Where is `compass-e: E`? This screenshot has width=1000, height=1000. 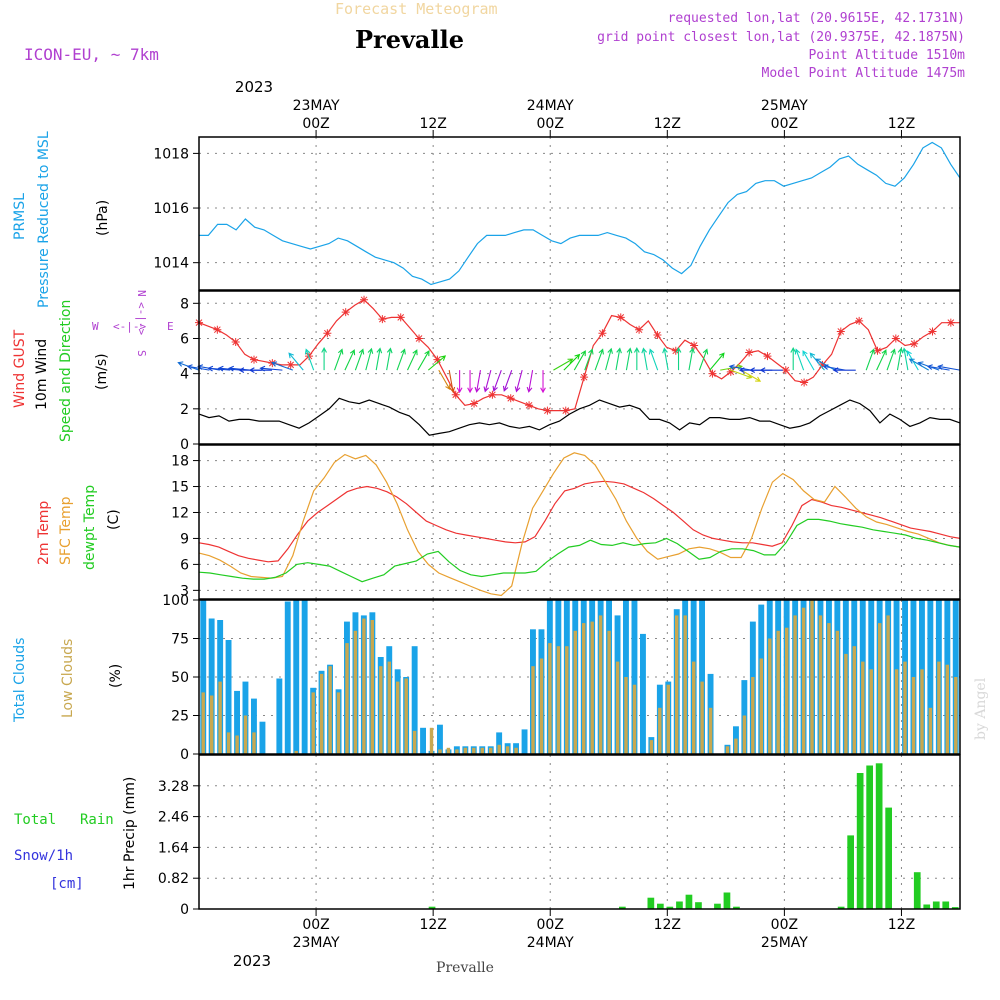
compass-e: E is located at coordinates (170, 326).